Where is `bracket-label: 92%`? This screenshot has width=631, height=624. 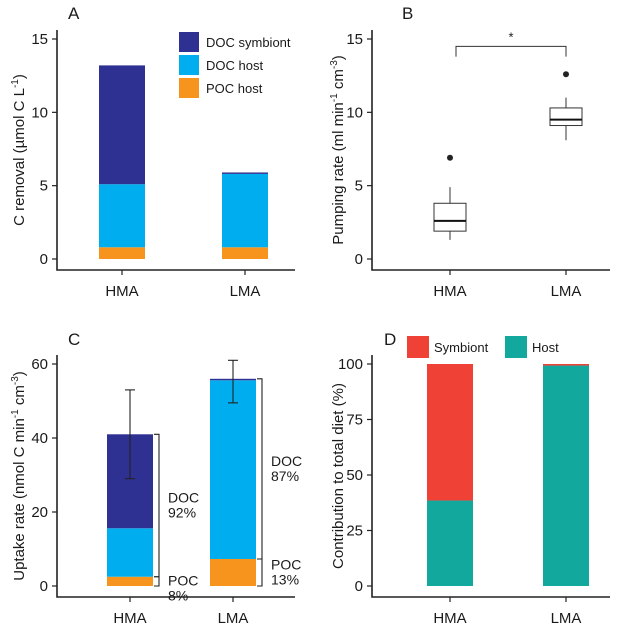
bracket-label: 92% is located at coordinates (182, 513).